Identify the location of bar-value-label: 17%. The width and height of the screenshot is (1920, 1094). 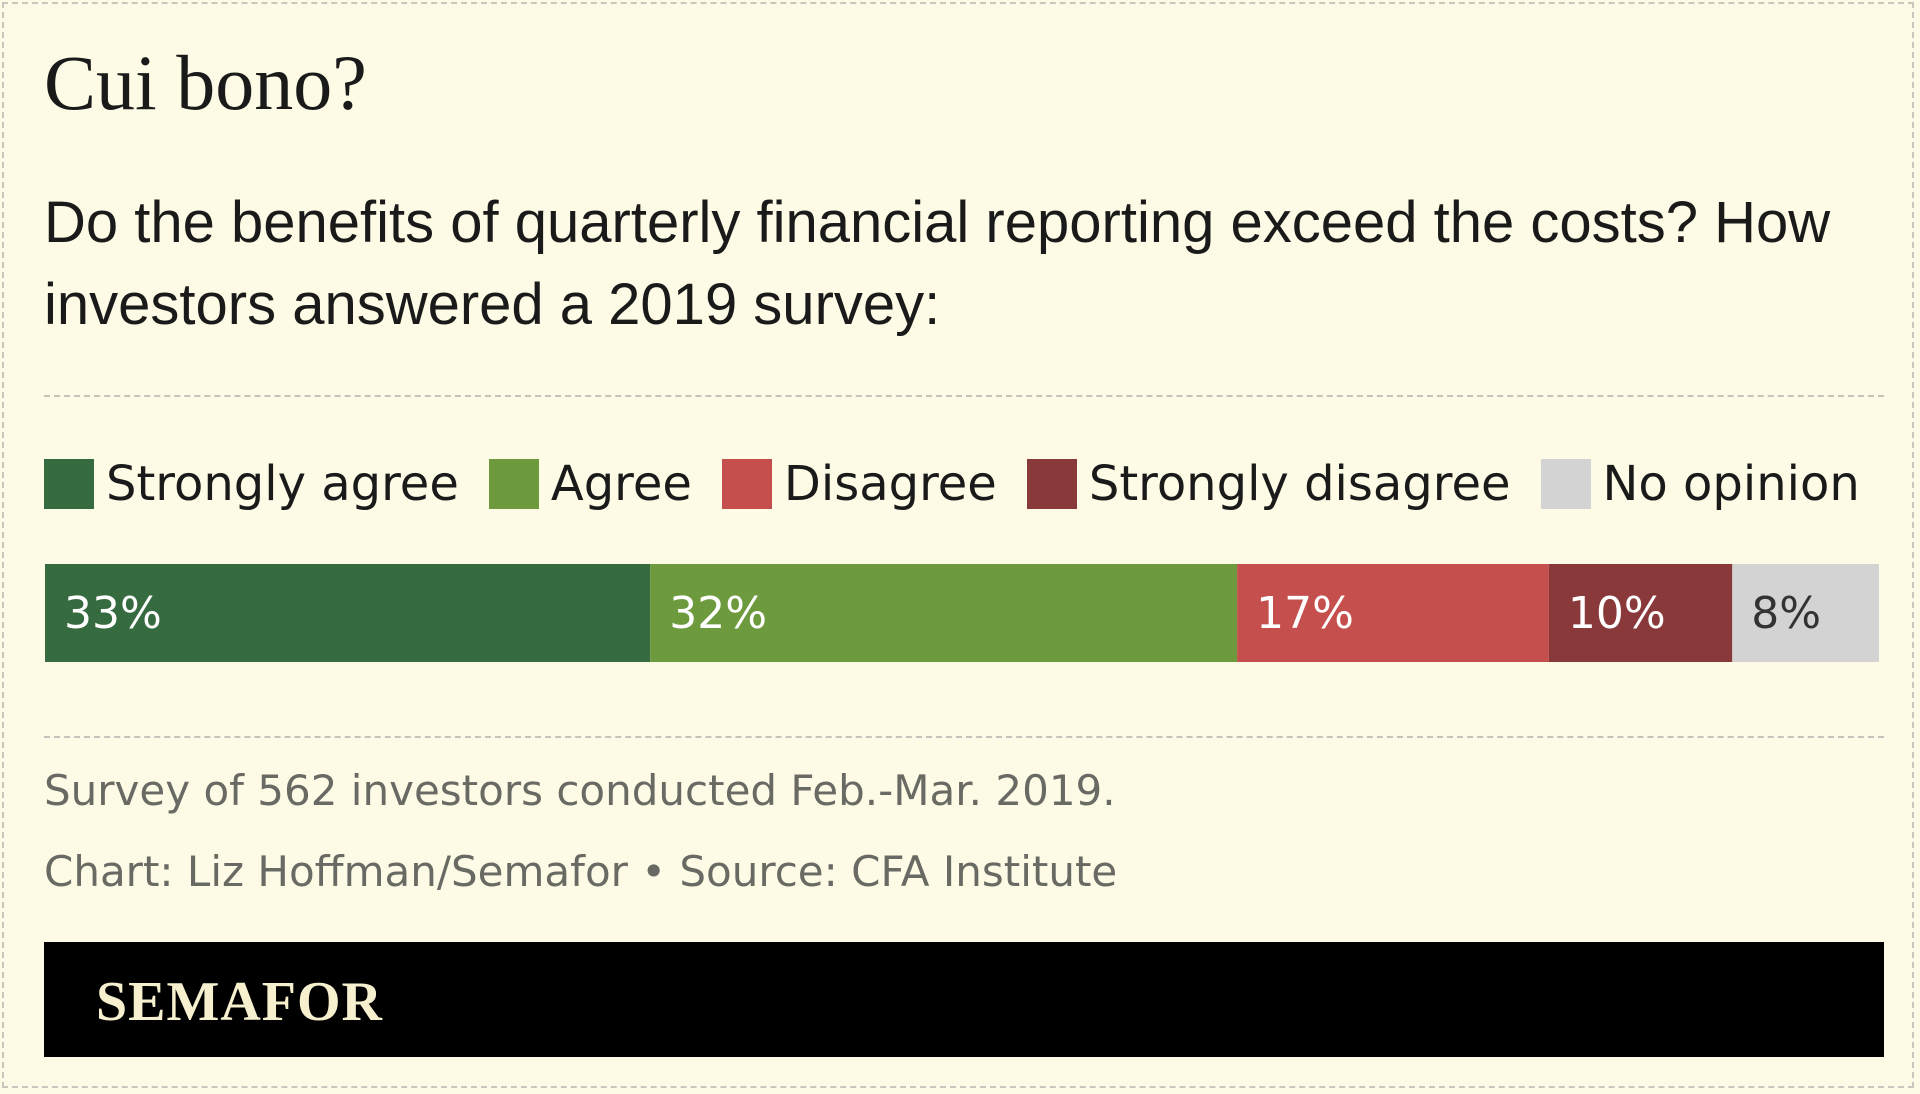
(1305, 613).